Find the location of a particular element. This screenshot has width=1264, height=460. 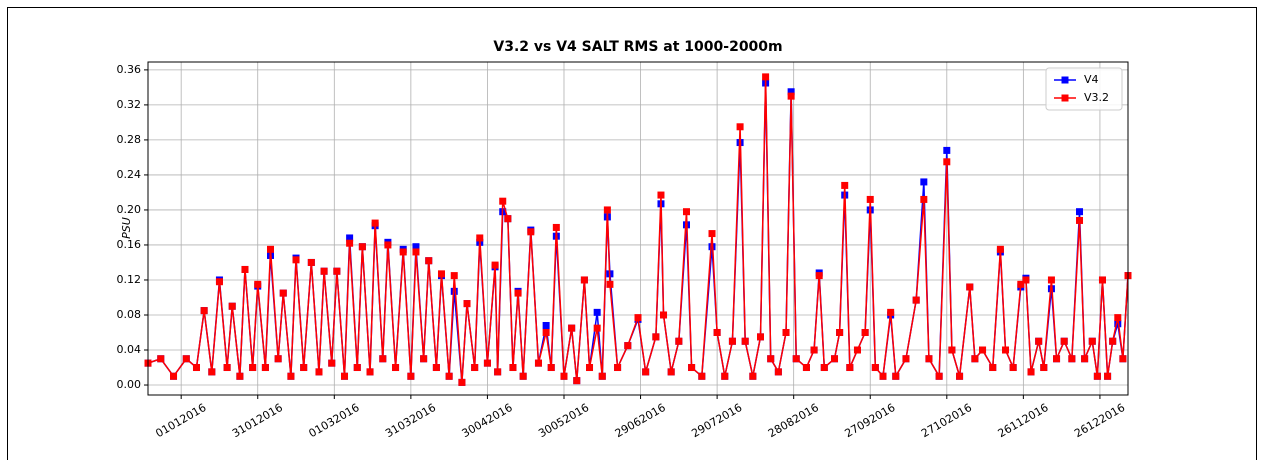

y-tick-label: 0.36 is located at coordinates (129, 69).